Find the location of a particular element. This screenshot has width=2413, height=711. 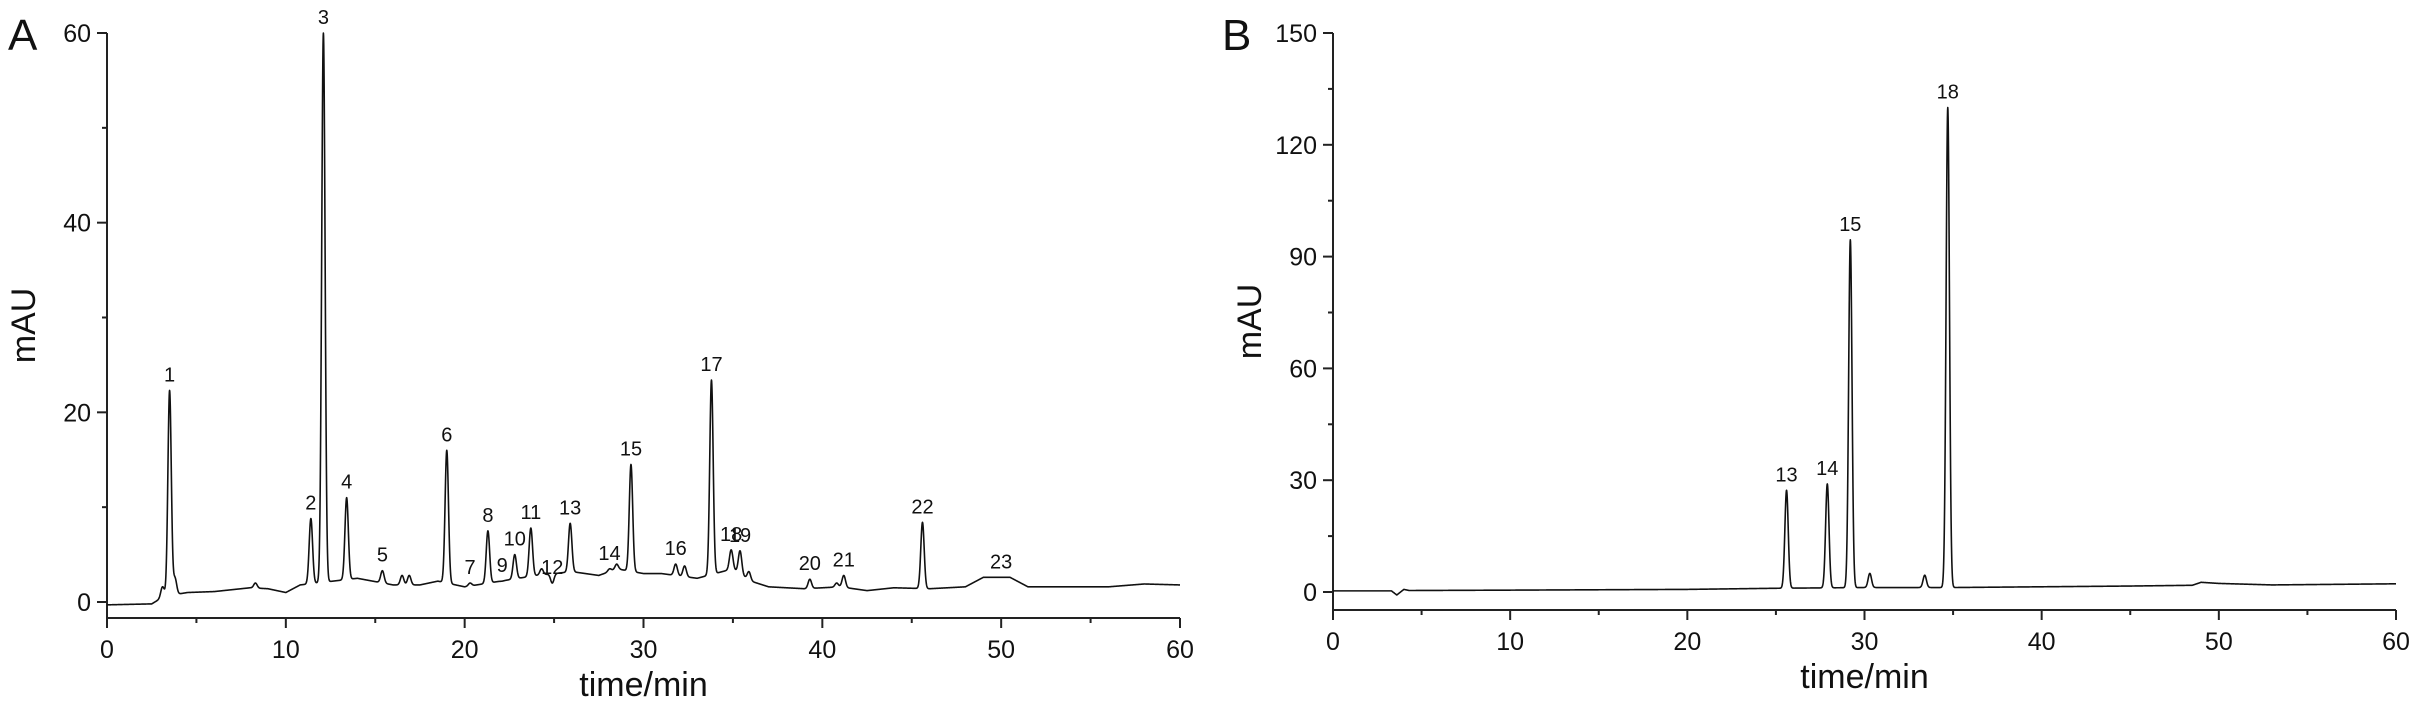

peak-label: 22 is located at coordinates (922, 507).